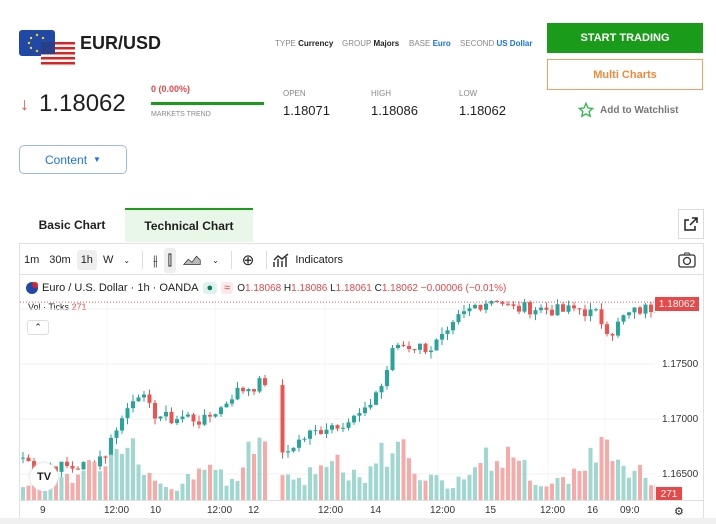 The height and width of the screenshot is (524, 716). What do you see at coordinates (625, 74) in the screenshot?
I see `multi-charts-button: Multi Charts` at bounding box center [625, 74].